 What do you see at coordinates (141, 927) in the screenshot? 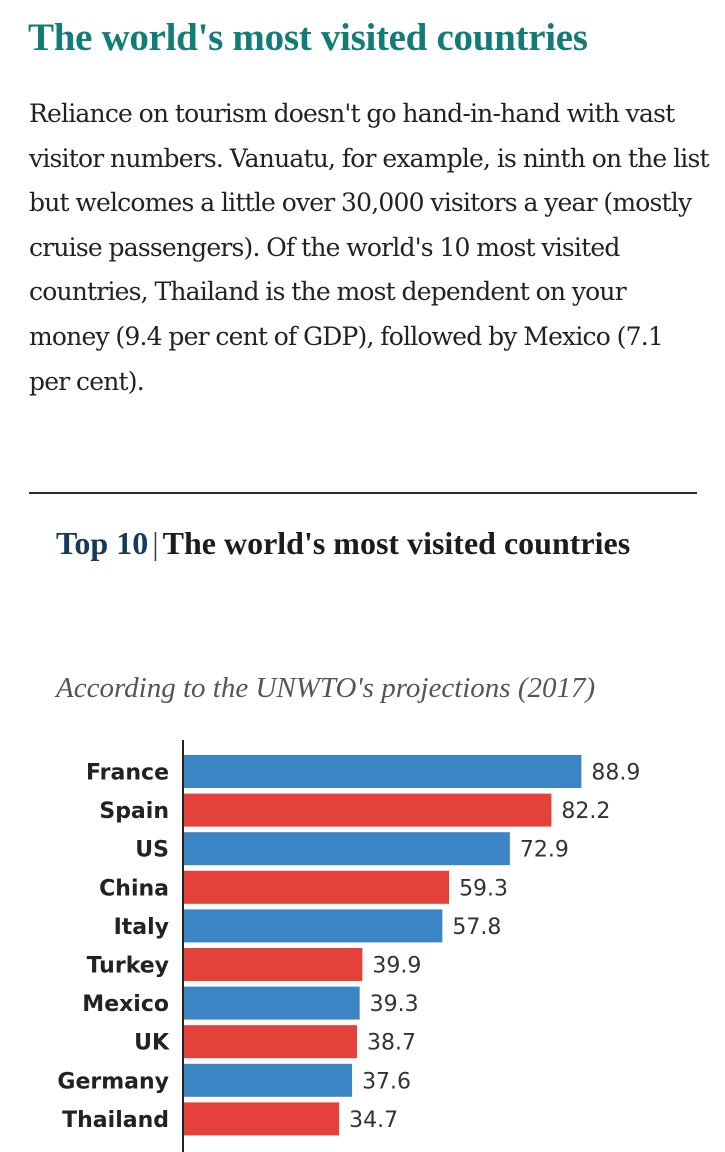
I see `category-label-italy: Italy` at bounding box center [141, 927].